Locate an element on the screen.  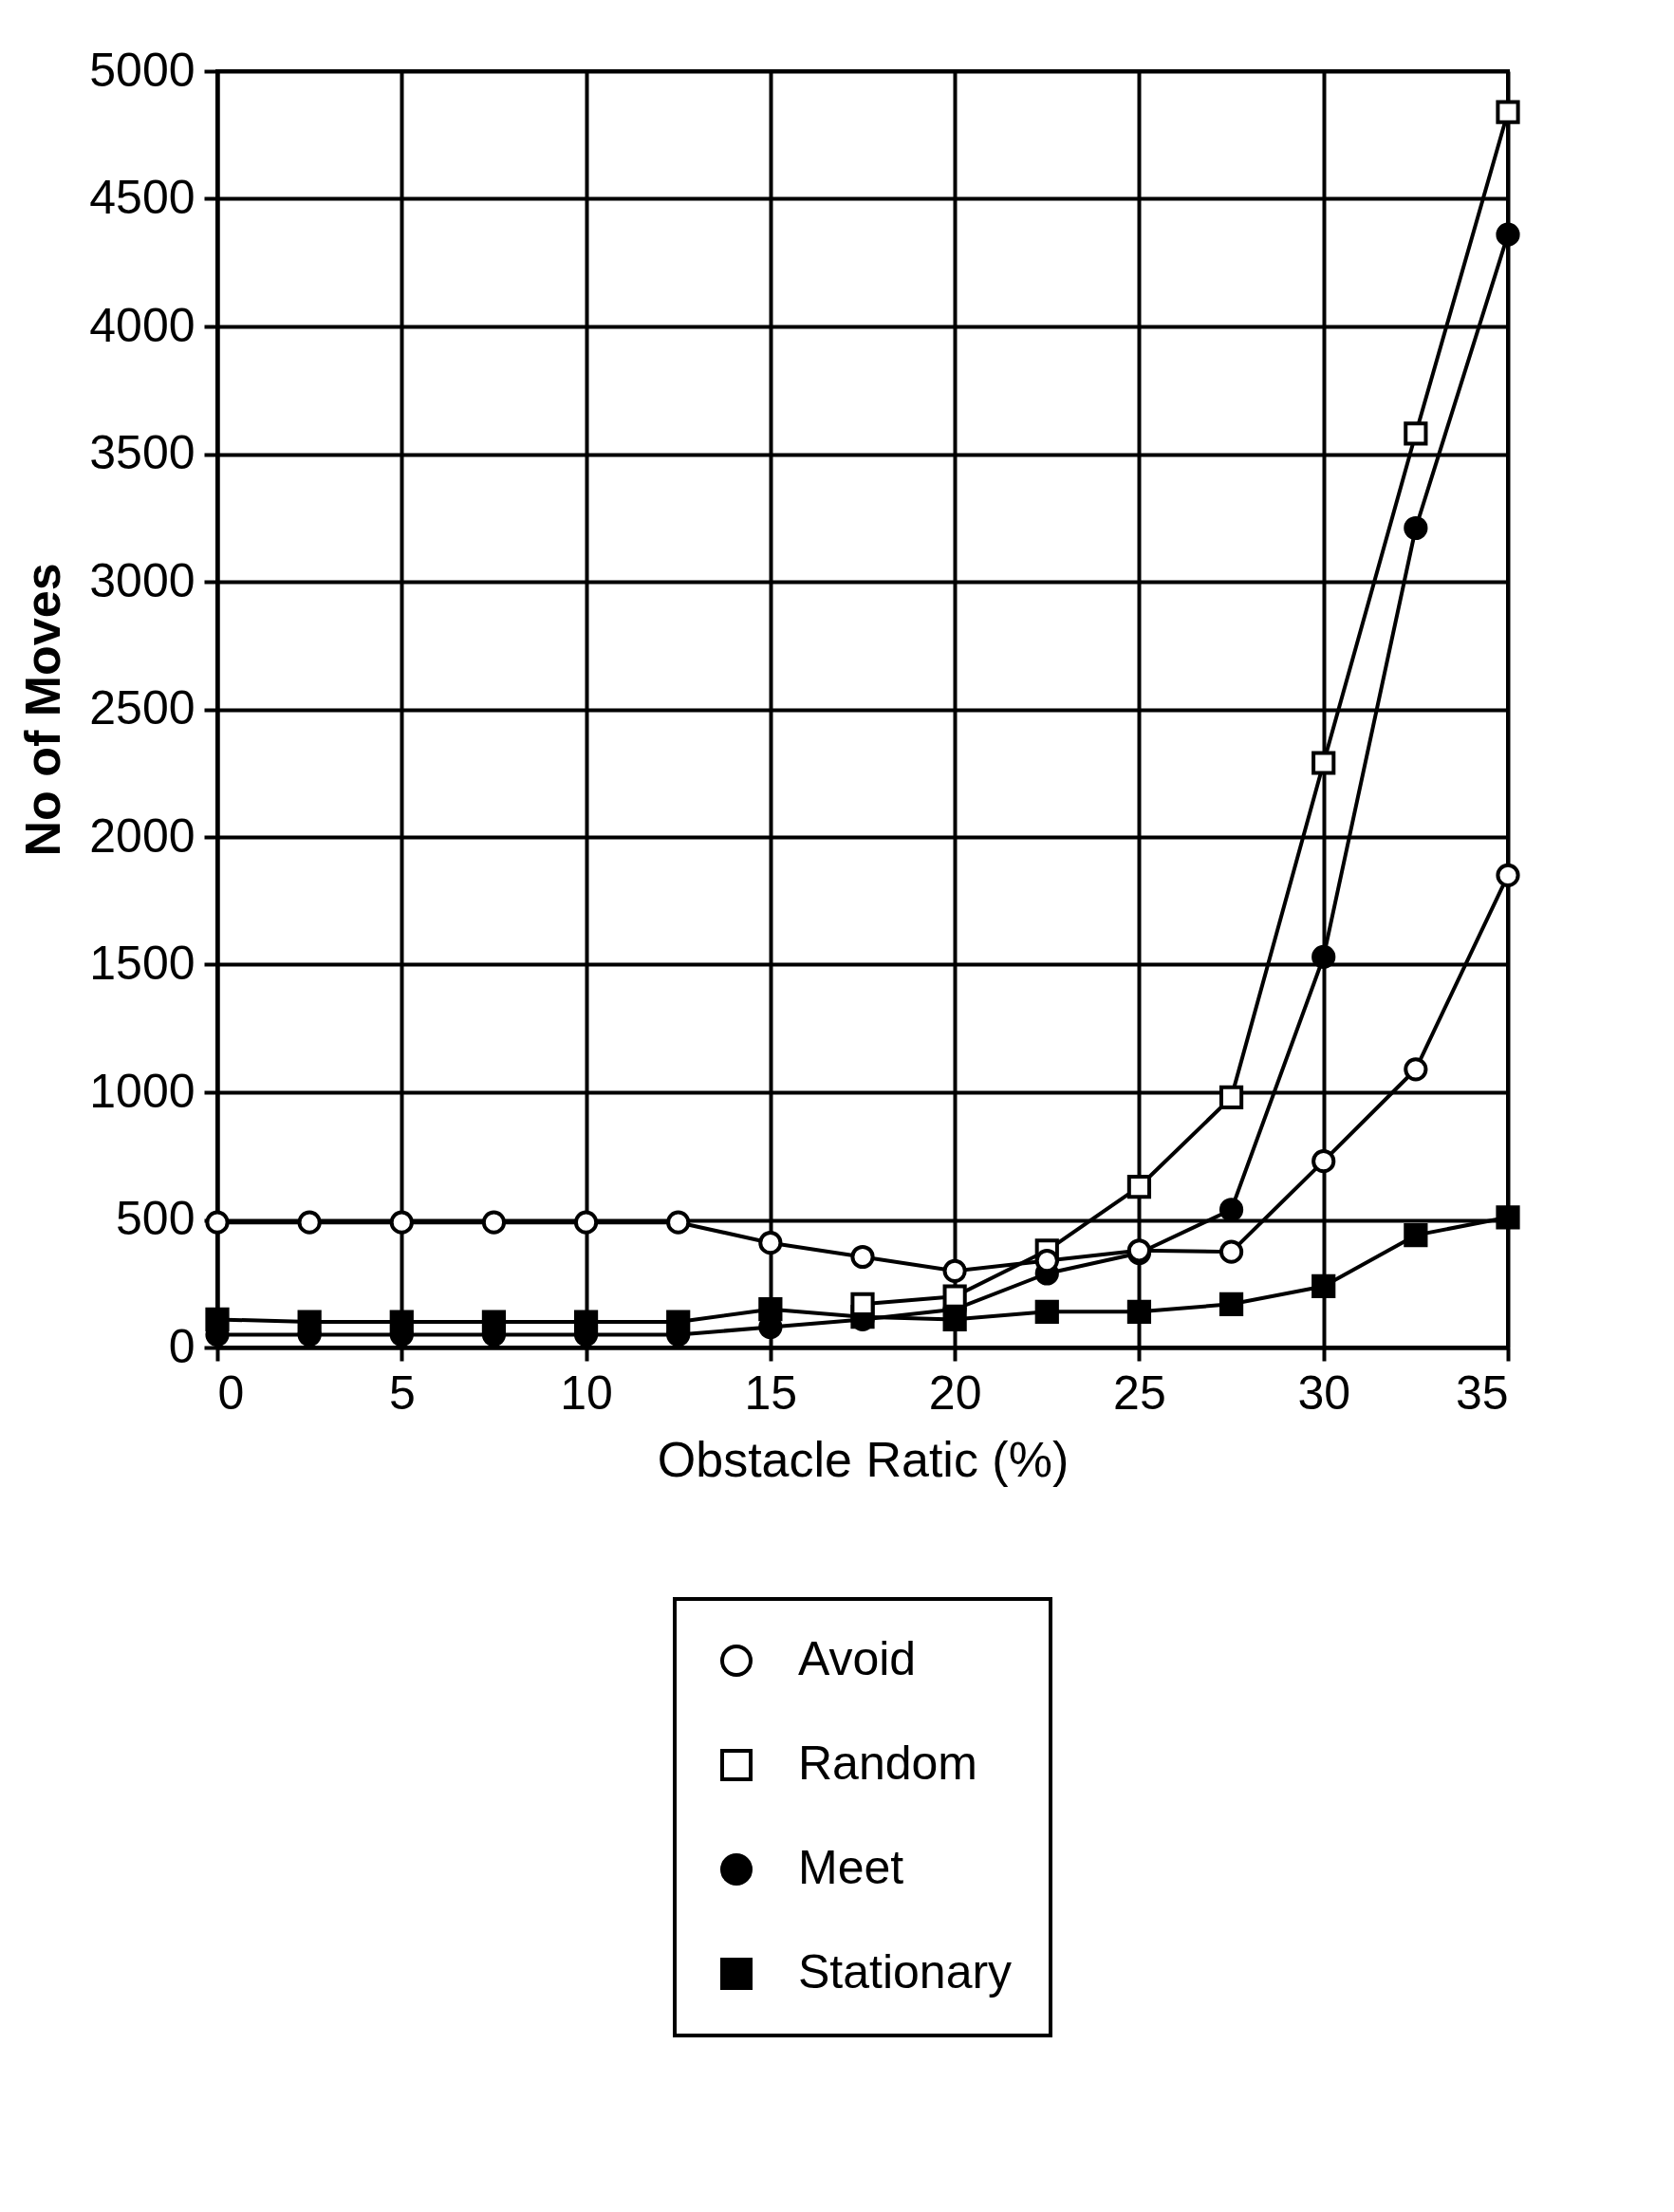
y-tick-label: 1500 is located at coordinates (142, 964).